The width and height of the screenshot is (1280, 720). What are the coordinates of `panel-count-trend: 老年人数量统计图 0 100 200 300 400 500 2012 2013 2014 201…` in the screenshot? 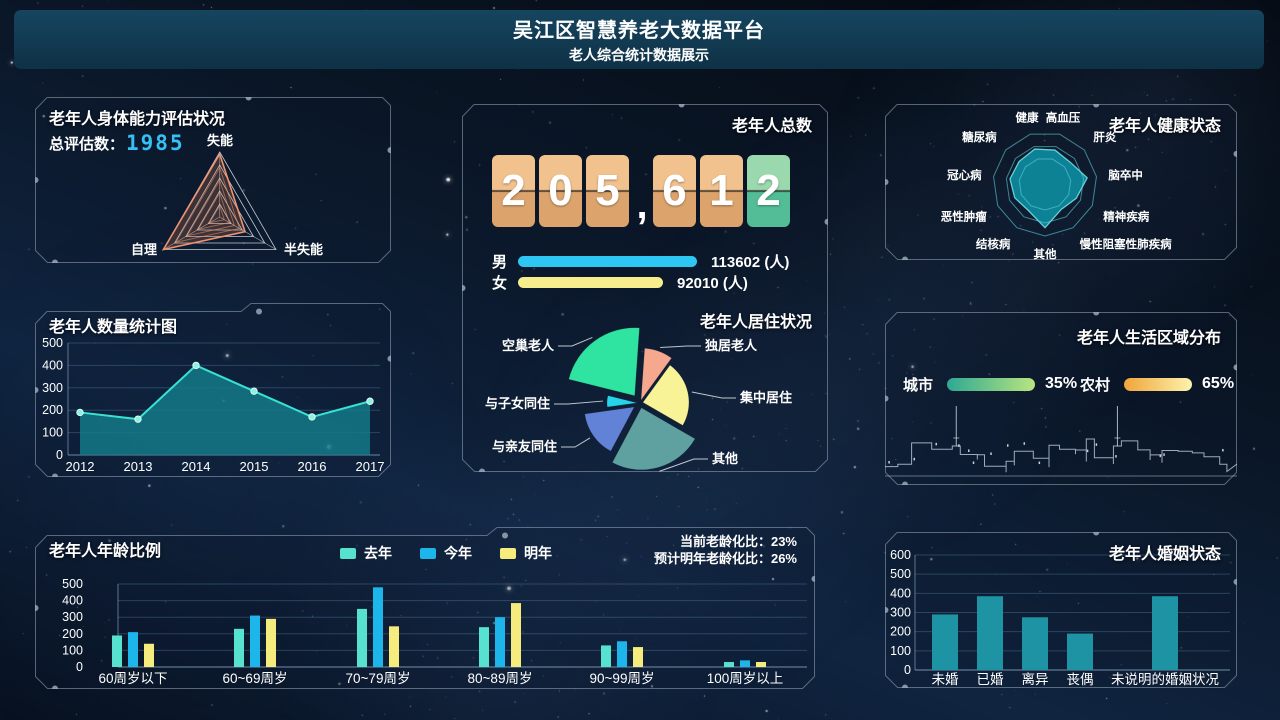 It's located at (213, 390).